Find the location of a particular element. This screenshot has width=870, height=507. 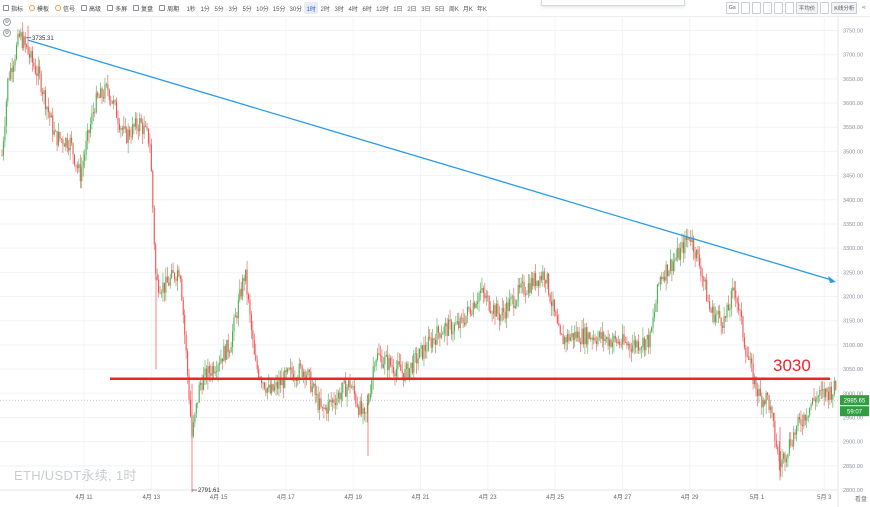

toolbar-button-template: 模板 is located at coordinates (39, 8).